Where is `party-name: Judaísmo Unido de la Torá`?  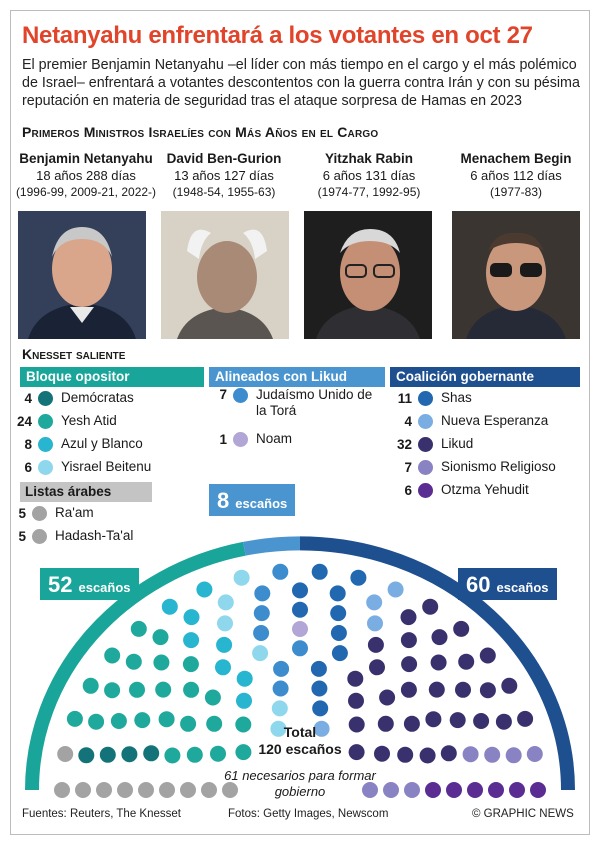 party-name: Judaísmo Unido de la Torá is located at coordinates (314, 402).